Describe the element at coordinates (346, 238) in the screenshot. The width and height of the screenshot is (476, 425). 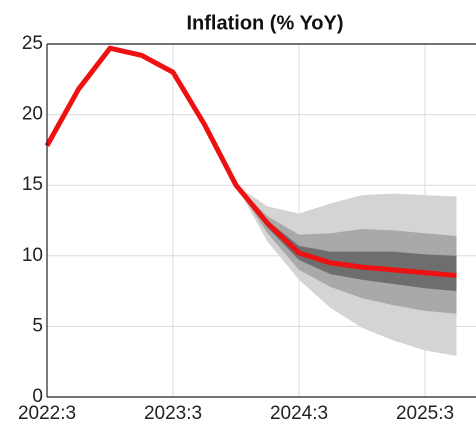
I see `fan-band` at that location.